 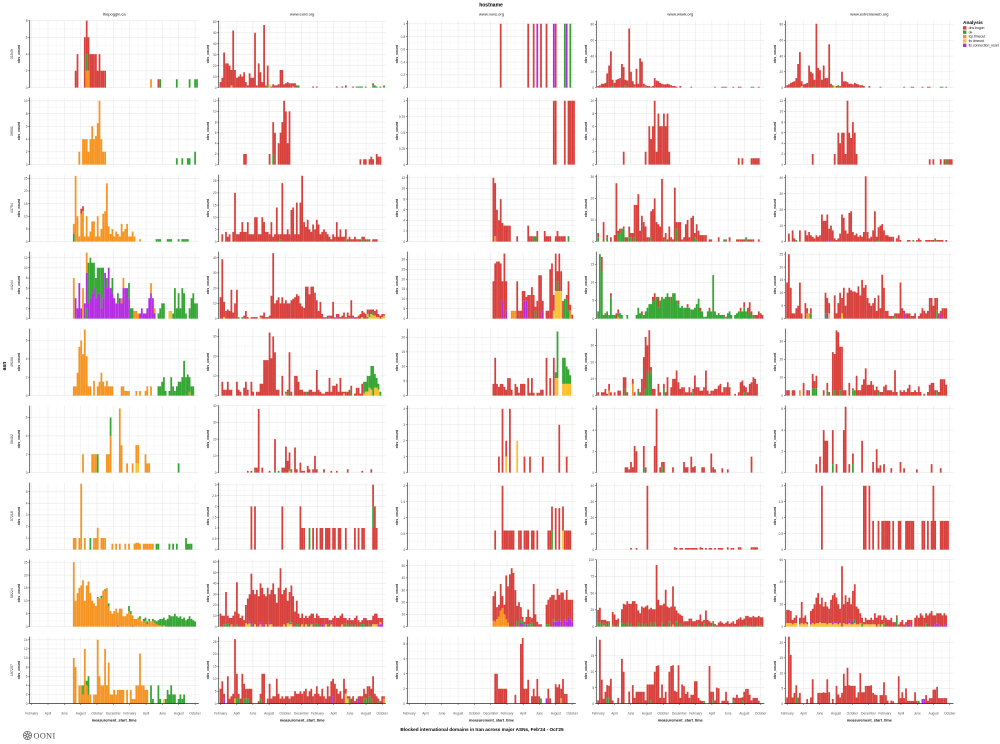 What do you see at coordinates (680, 14) in the screenshot?
I see `svg-text: www.wlurk.org` at bounding box center [680, 14].